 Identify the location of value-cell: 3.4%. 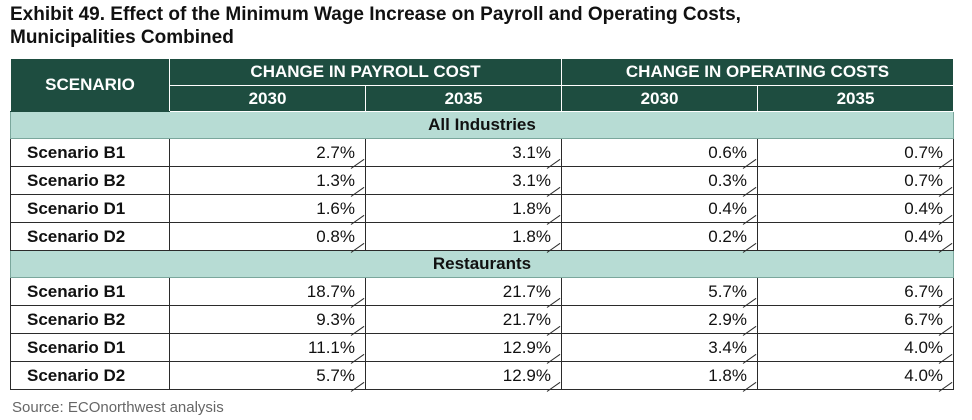
(659, 347).